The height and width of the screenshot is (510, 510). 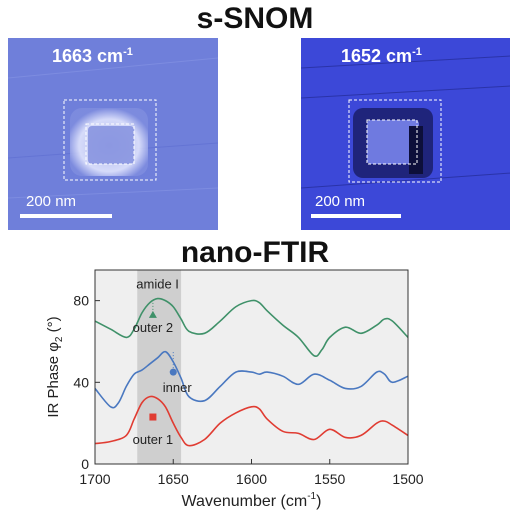 What do you see at coordinates (92, 56) in the screenshot?
I see `wavenumber-label-1663: 1663 cm-1` at bounding box center [92, 56].